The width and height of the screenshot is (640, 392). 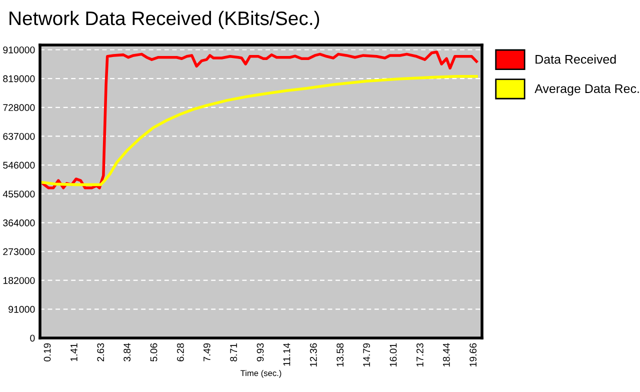 I want to click on x-tick-label: 7.49, so click(x=206, y=352).